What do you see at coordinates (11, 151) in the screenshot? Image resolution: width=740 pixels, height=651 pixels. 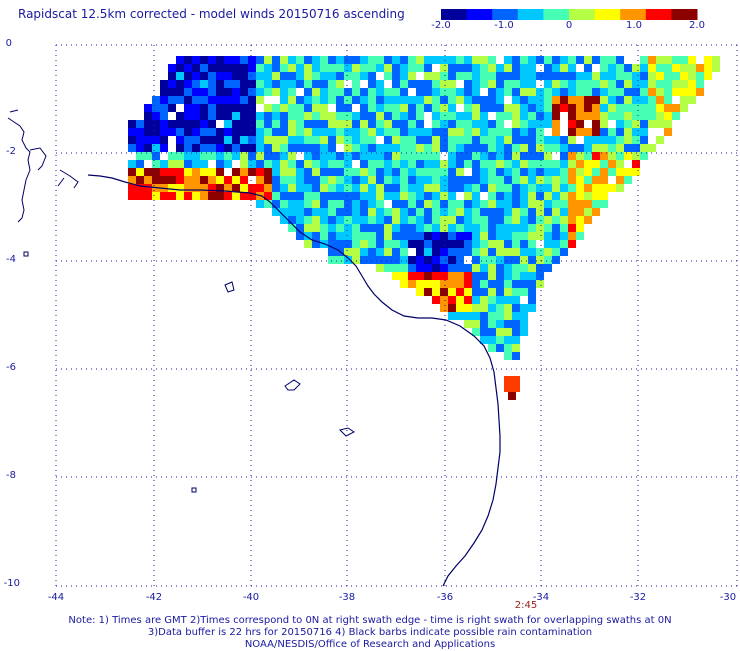 I see `lat-label: -2` at bounding box center [11, 151].